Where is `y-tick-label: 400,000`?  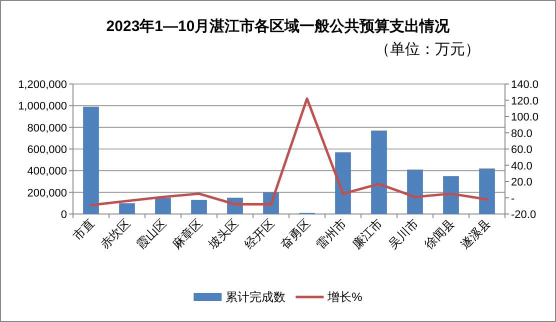 y-tick-label: 400,000 is located at coordinates (47, 172).